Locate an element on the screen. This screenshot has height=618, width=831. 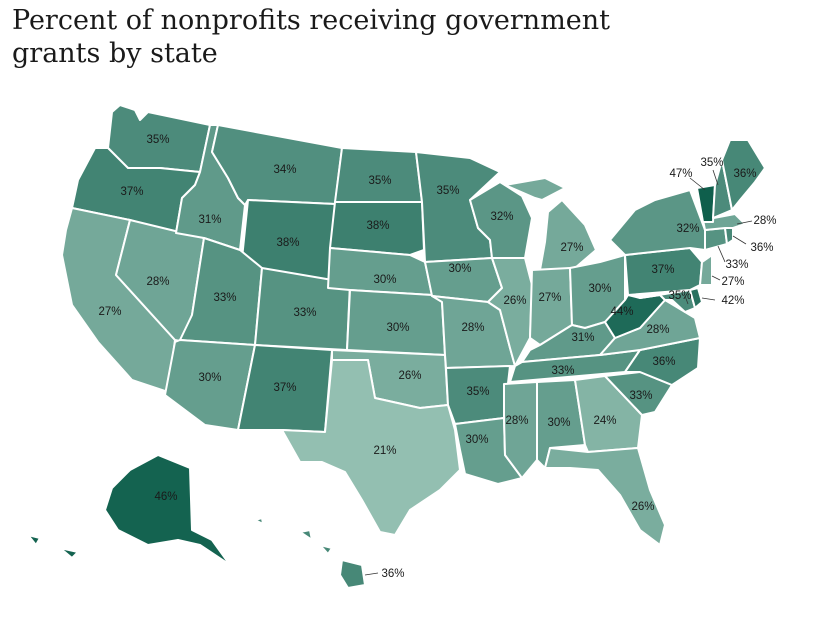
state-label-mi: 27% is located at coordinates (571, 248).